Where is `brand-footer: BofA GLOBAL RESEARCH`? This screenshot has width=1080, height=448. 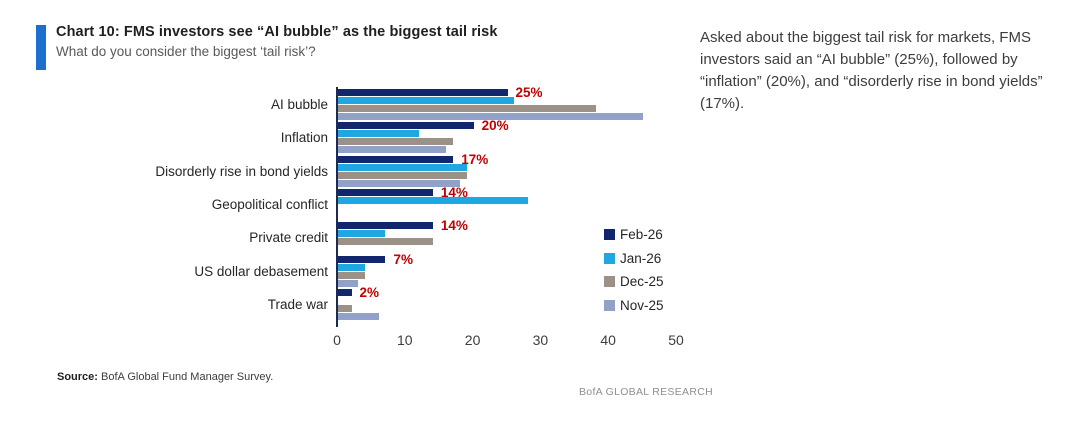 brand-footer: BofA GLOBAL RESEARCH is located at coordinates (646, 392).